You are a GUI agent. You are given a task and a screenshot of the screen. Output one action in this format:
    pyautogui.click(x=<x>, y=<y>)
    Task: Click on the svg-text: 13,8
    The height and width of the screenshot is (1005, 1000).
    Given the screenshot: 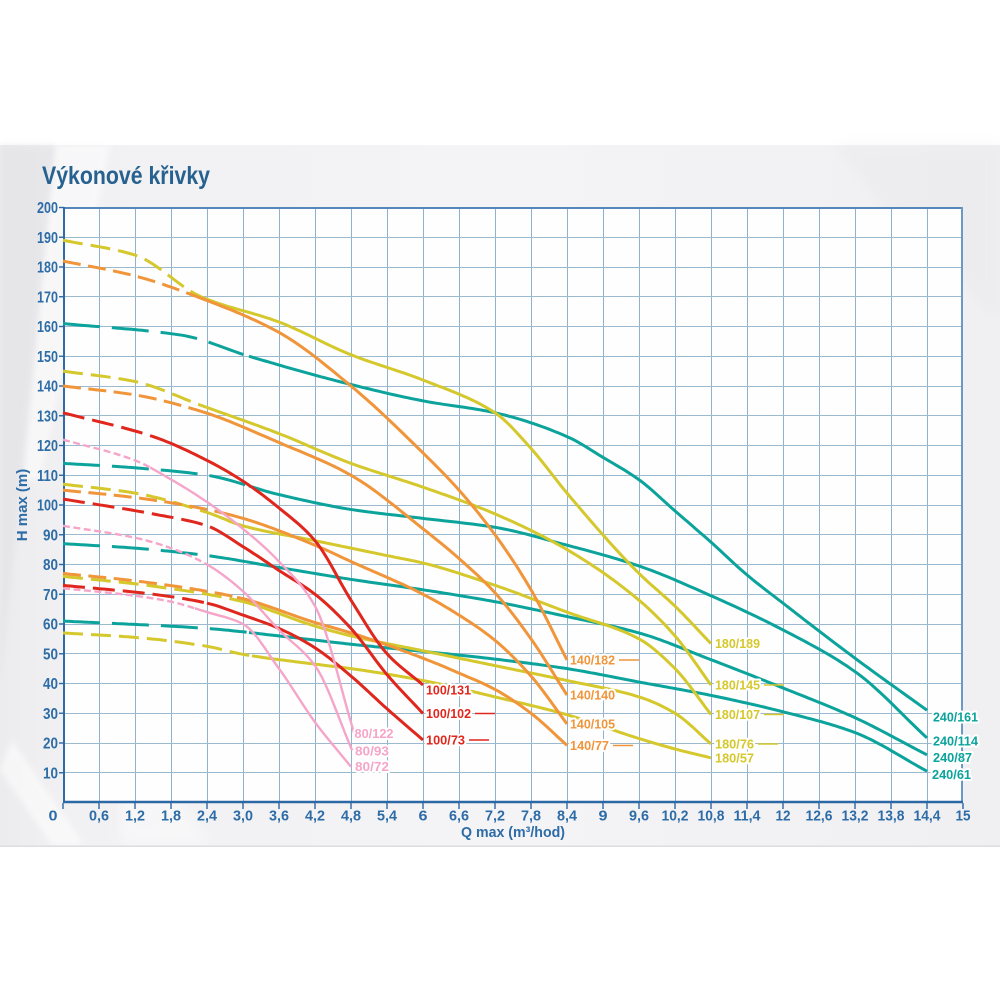 What is the action you would take?
    pyautogui.click(x=891, y=816)
    